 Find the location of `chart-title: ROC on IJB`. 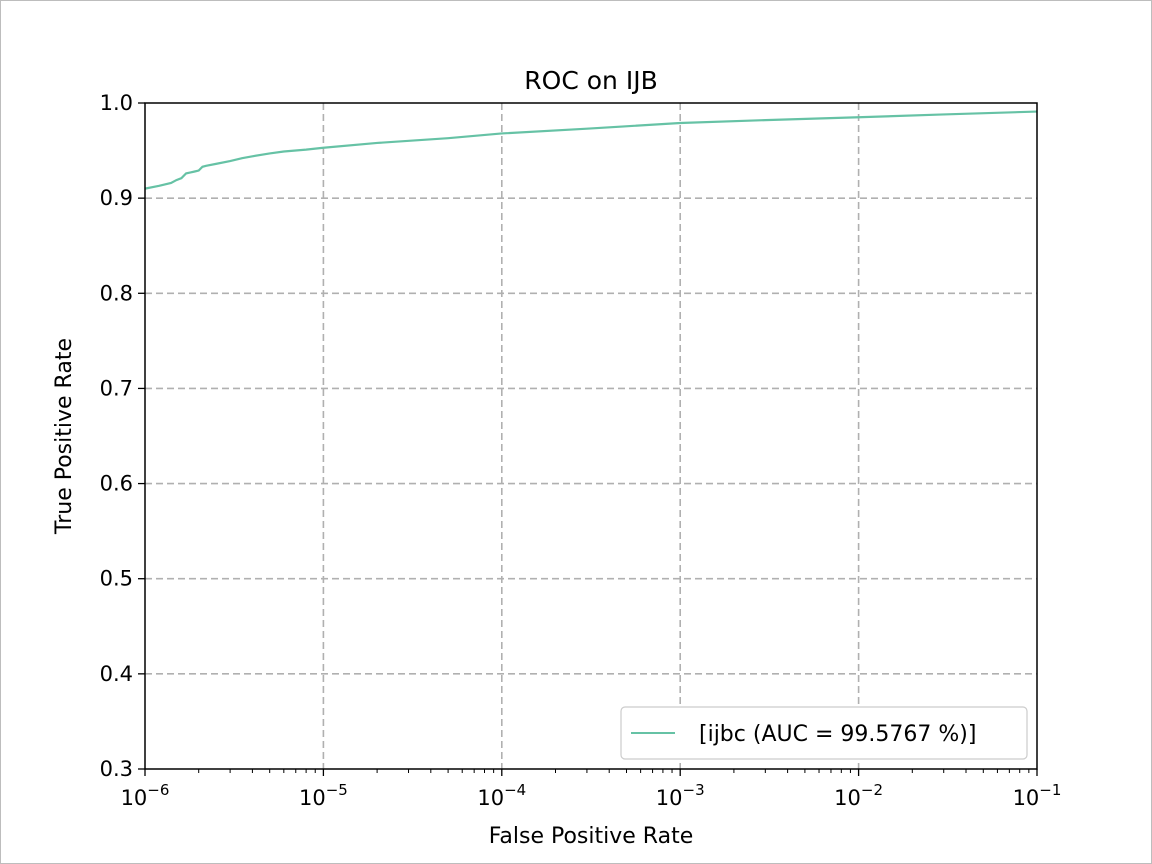

chart-title: ROC on IJB is located at coordinates (590, 80).